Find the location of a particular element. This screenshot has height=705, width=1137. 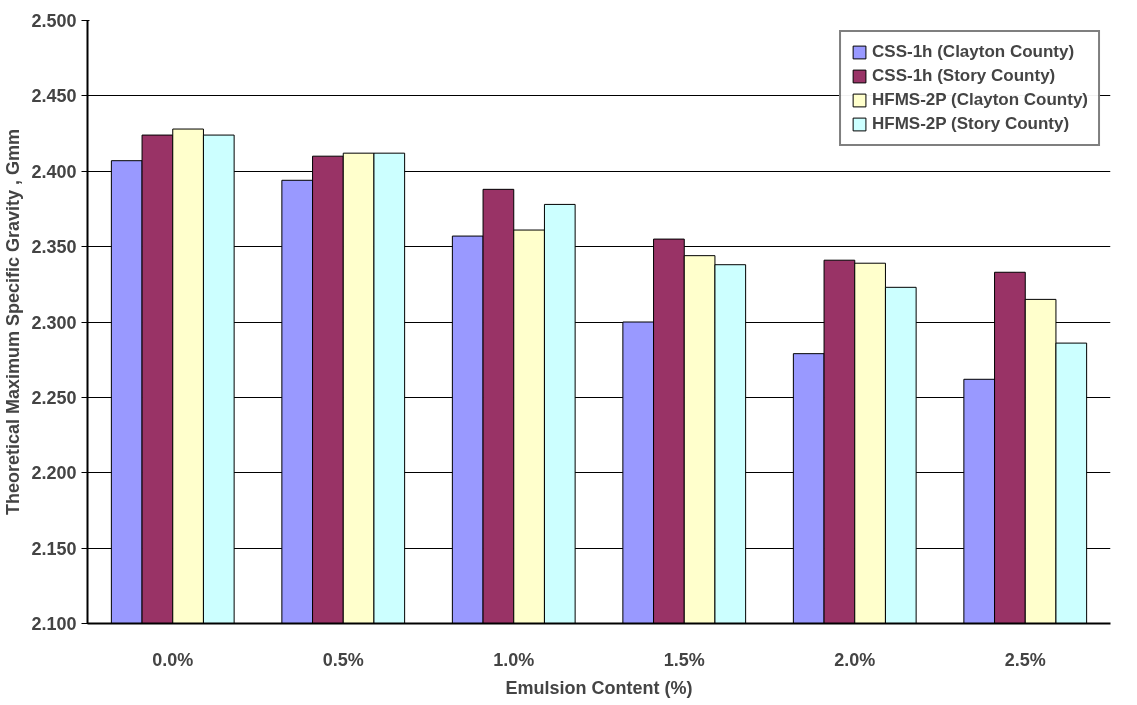

y-tick-label: 2.500 is located at coordinates (54, 21).